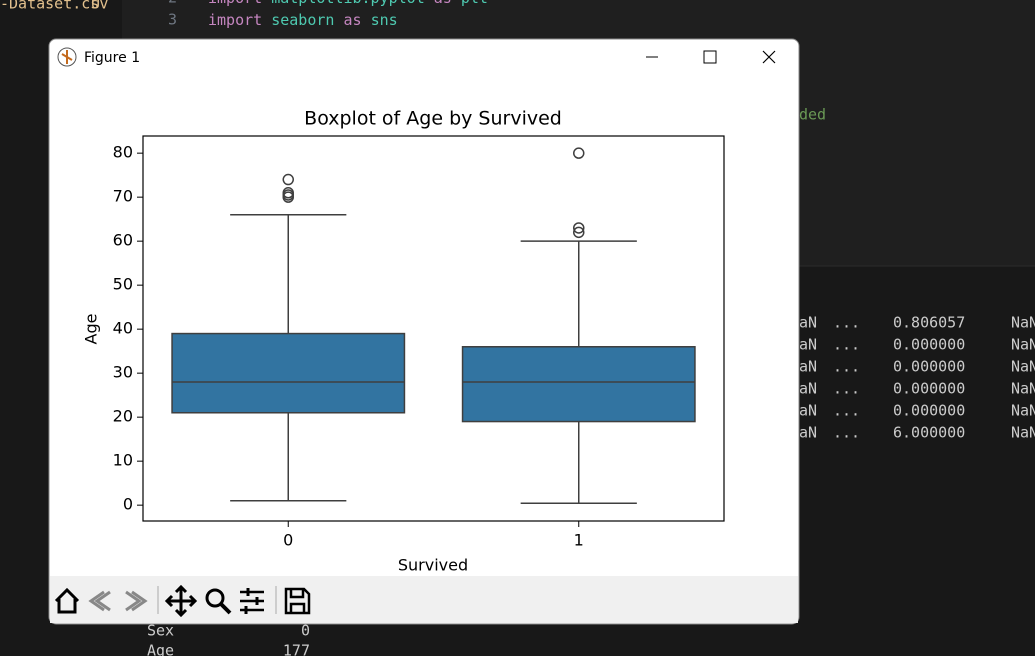 The image size is (1035, 656). I want to click on y-tick-label: 30, so click(123, 372).